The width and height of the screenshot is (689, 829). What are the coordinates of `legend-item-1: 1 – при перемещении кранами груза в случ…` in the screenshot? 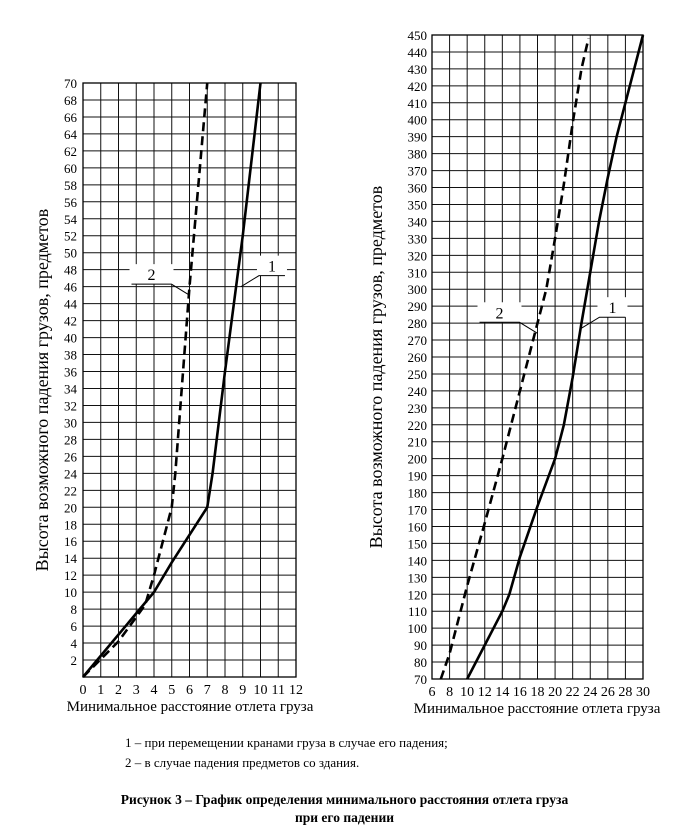 It's located at (286, 742).